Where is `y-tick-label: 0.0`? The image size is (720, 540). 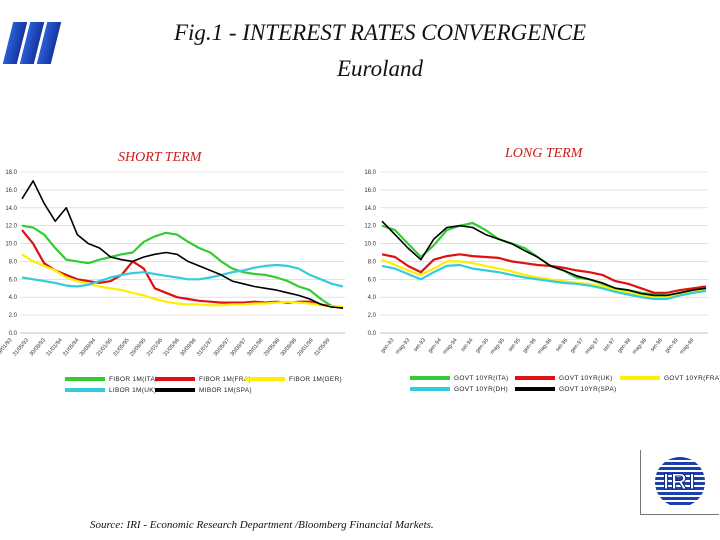
y-tick-label: 0.0 is located at coordinates (13, 334).